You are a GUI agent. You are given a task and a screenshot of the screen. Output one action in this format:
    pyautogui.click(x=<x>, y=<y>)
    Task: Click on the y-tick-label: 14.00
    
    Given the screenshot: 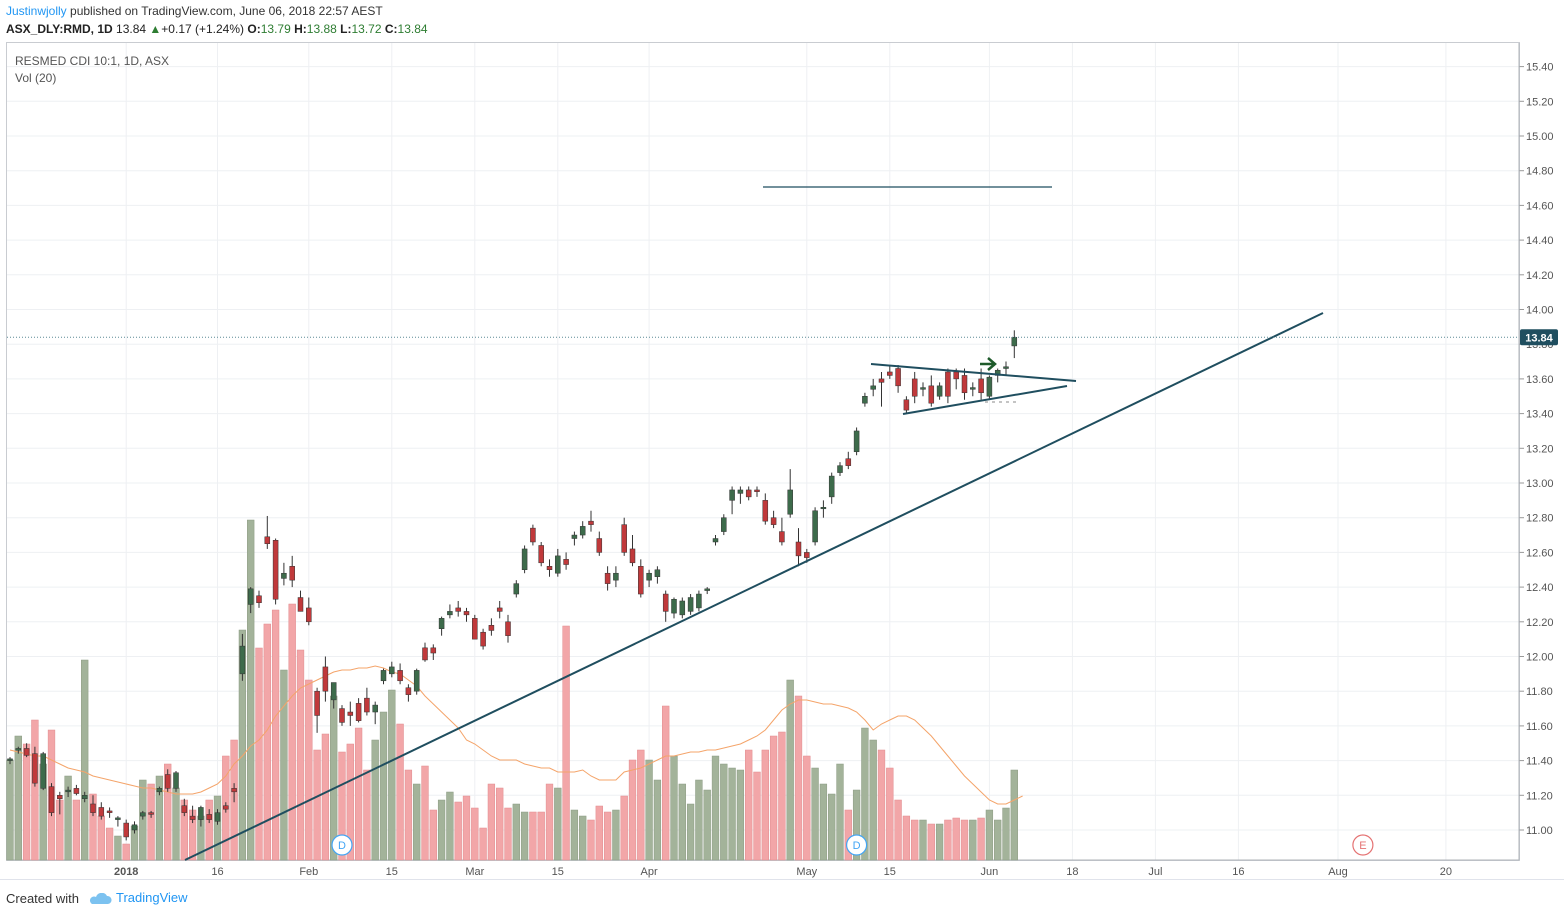 What is the action you would take?
    pyautogui.click(x=1540, y=311)
    